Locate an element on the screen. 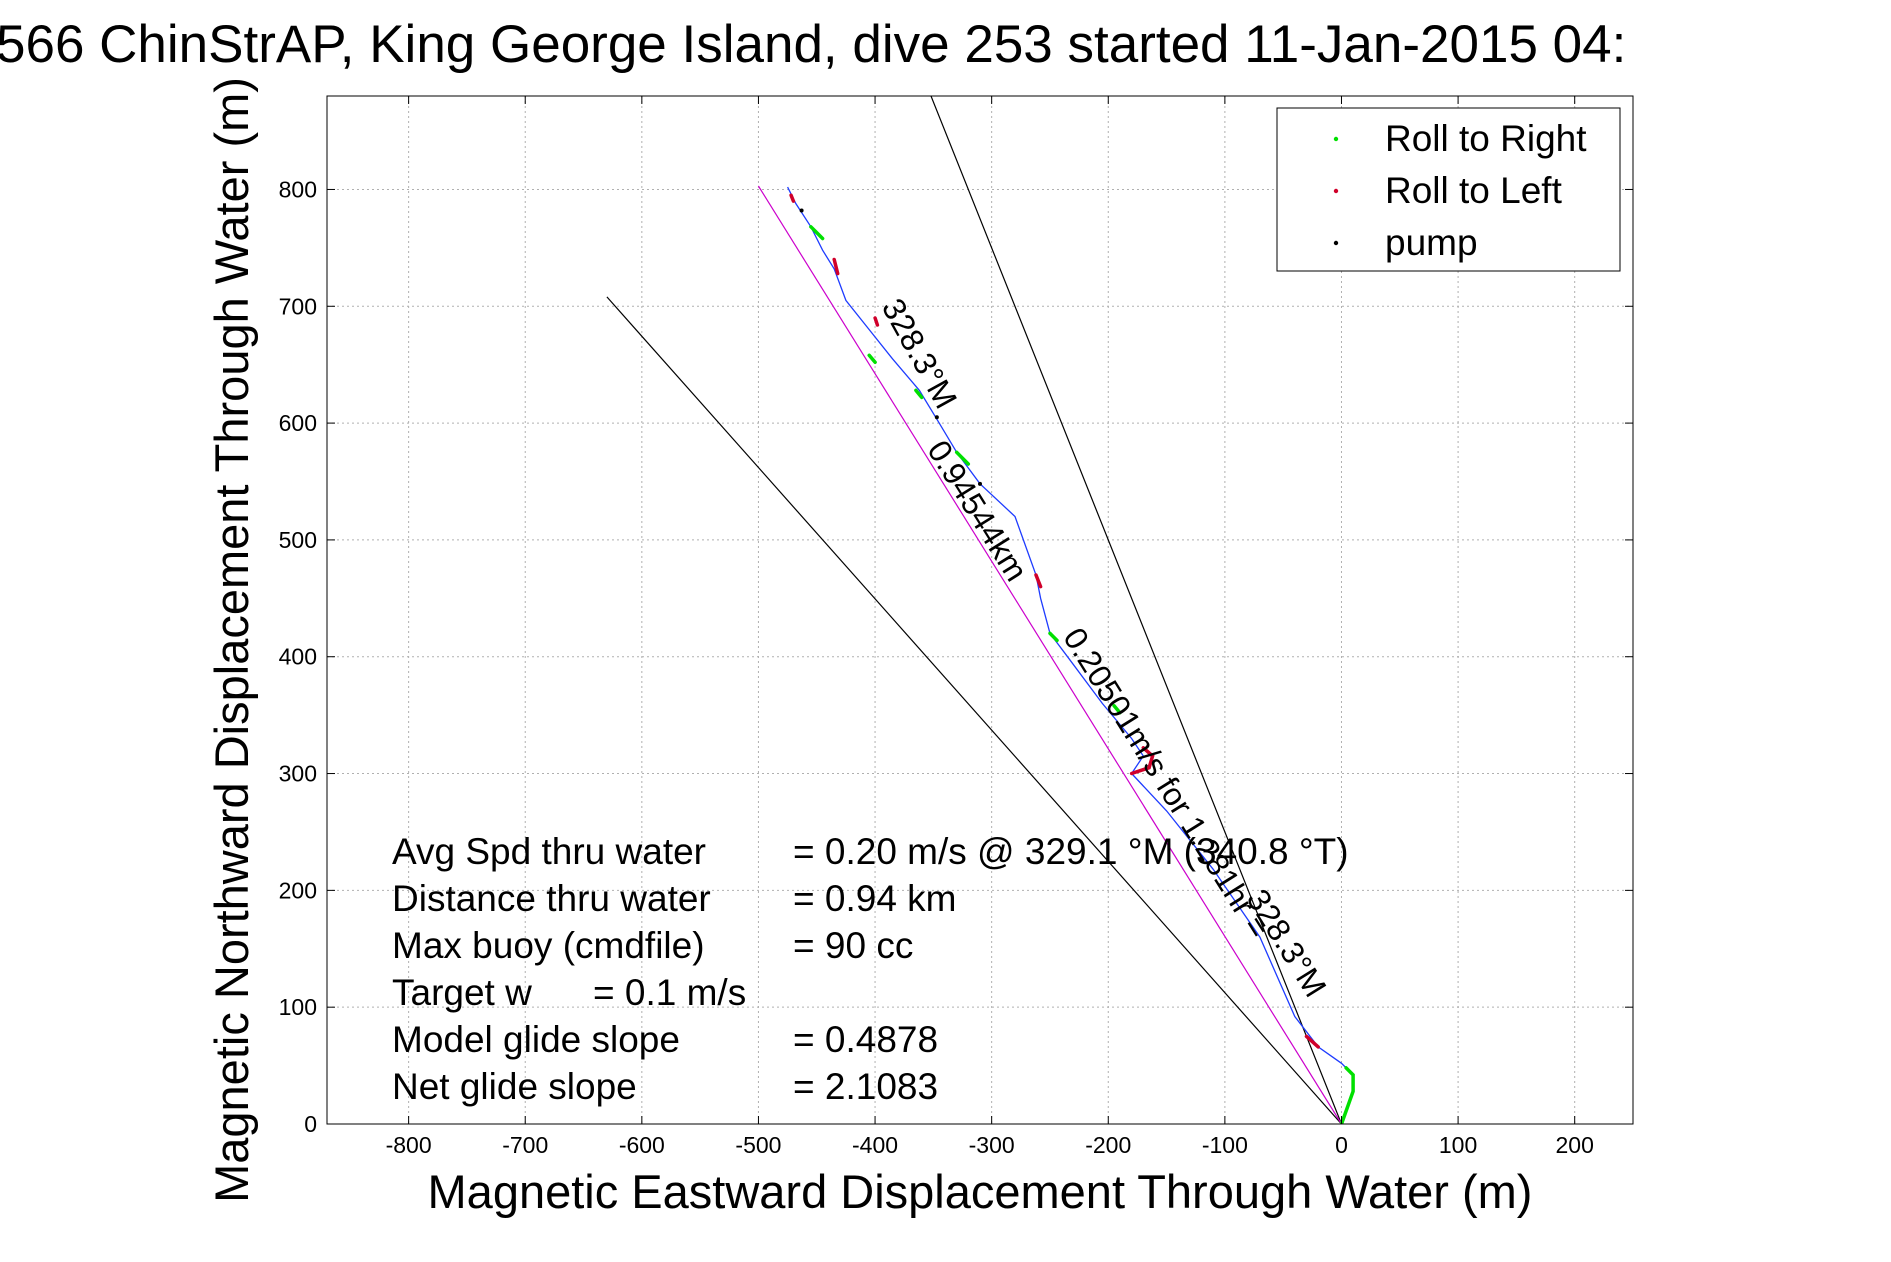 This screenshot has height=1262, width=1891. stat-label: Net glide slope is located at coordinates (514, 1086).